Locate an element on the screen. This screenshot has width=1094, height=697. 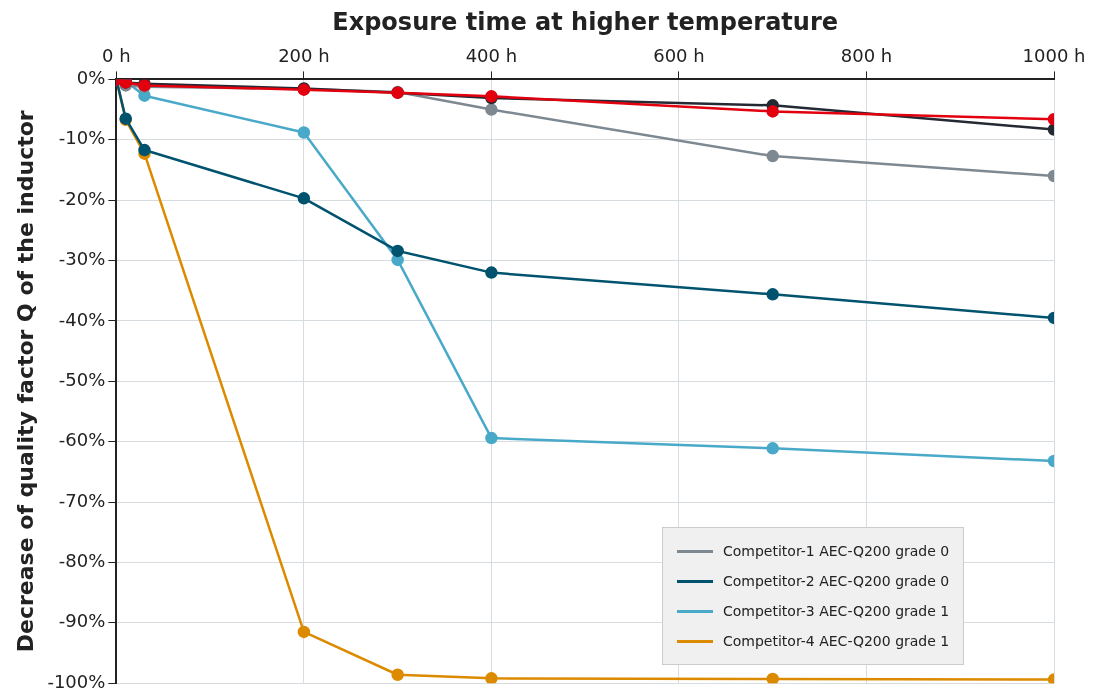
y-tick-label: -70% is located at coordinates (82, 500).